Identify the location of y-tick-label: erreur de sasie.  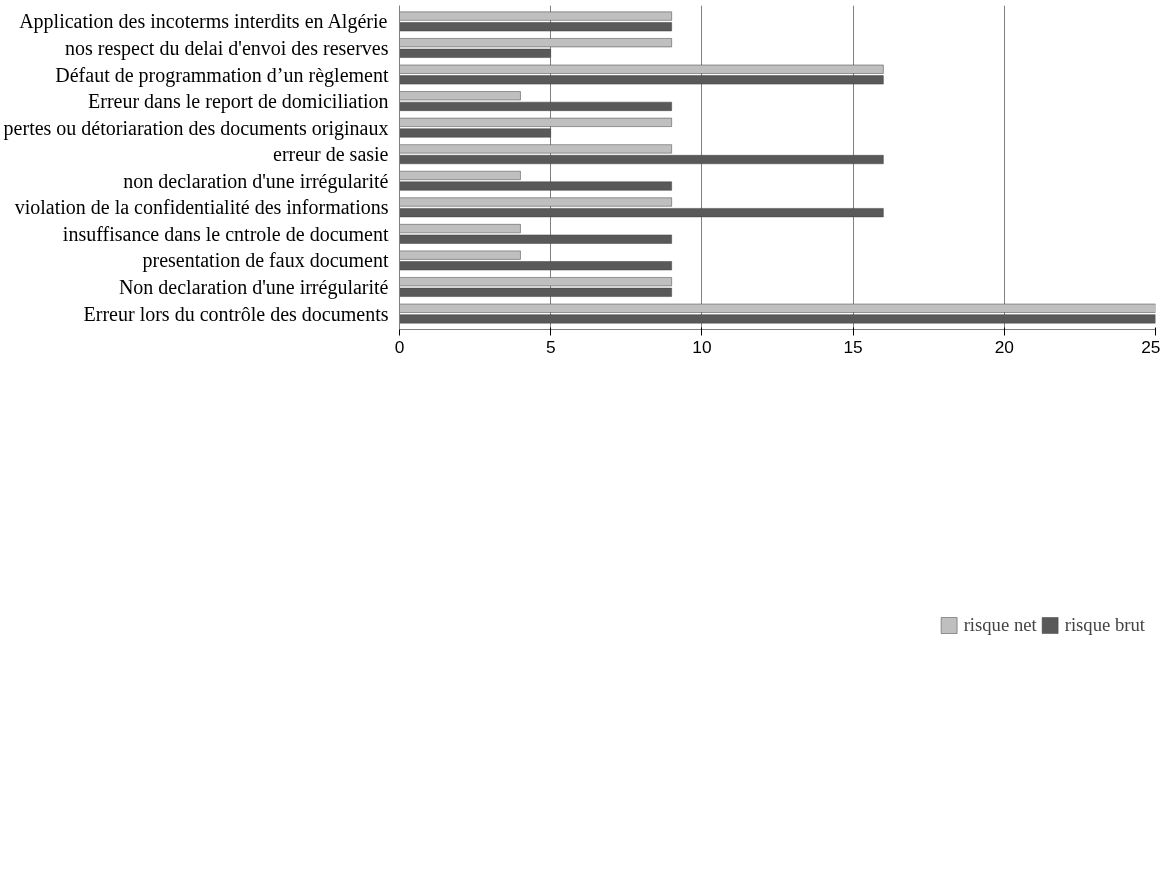
(331, 154).